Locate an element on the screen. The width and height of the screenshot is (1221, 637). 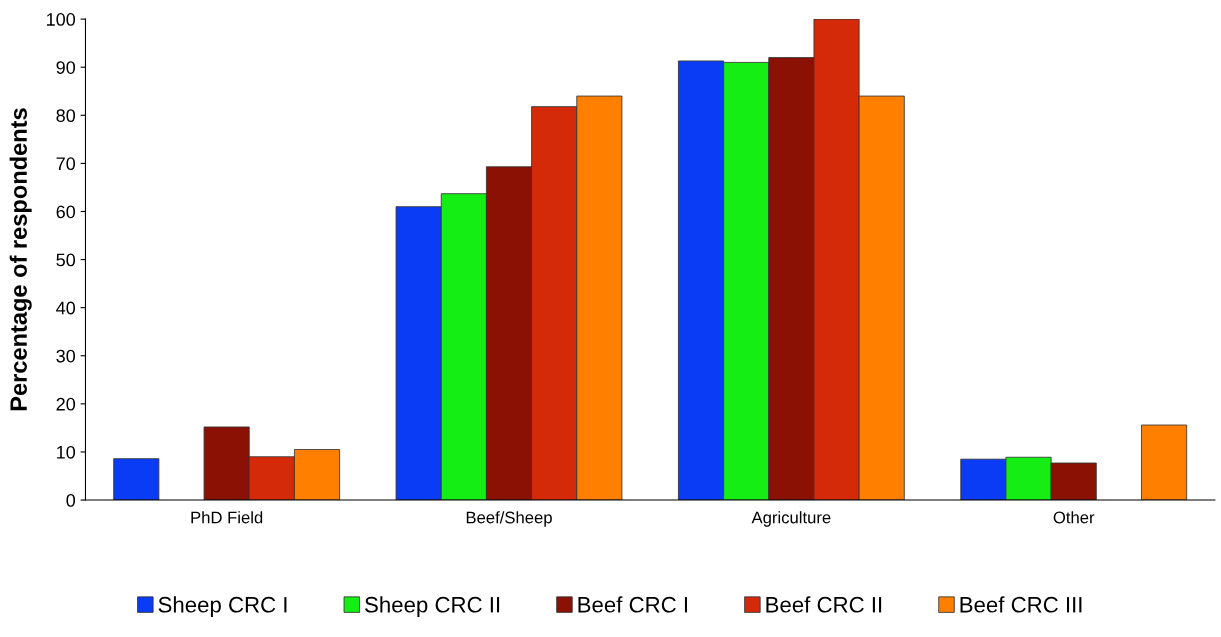
y-tick-label: 50 is located at coordinates (66, 260).